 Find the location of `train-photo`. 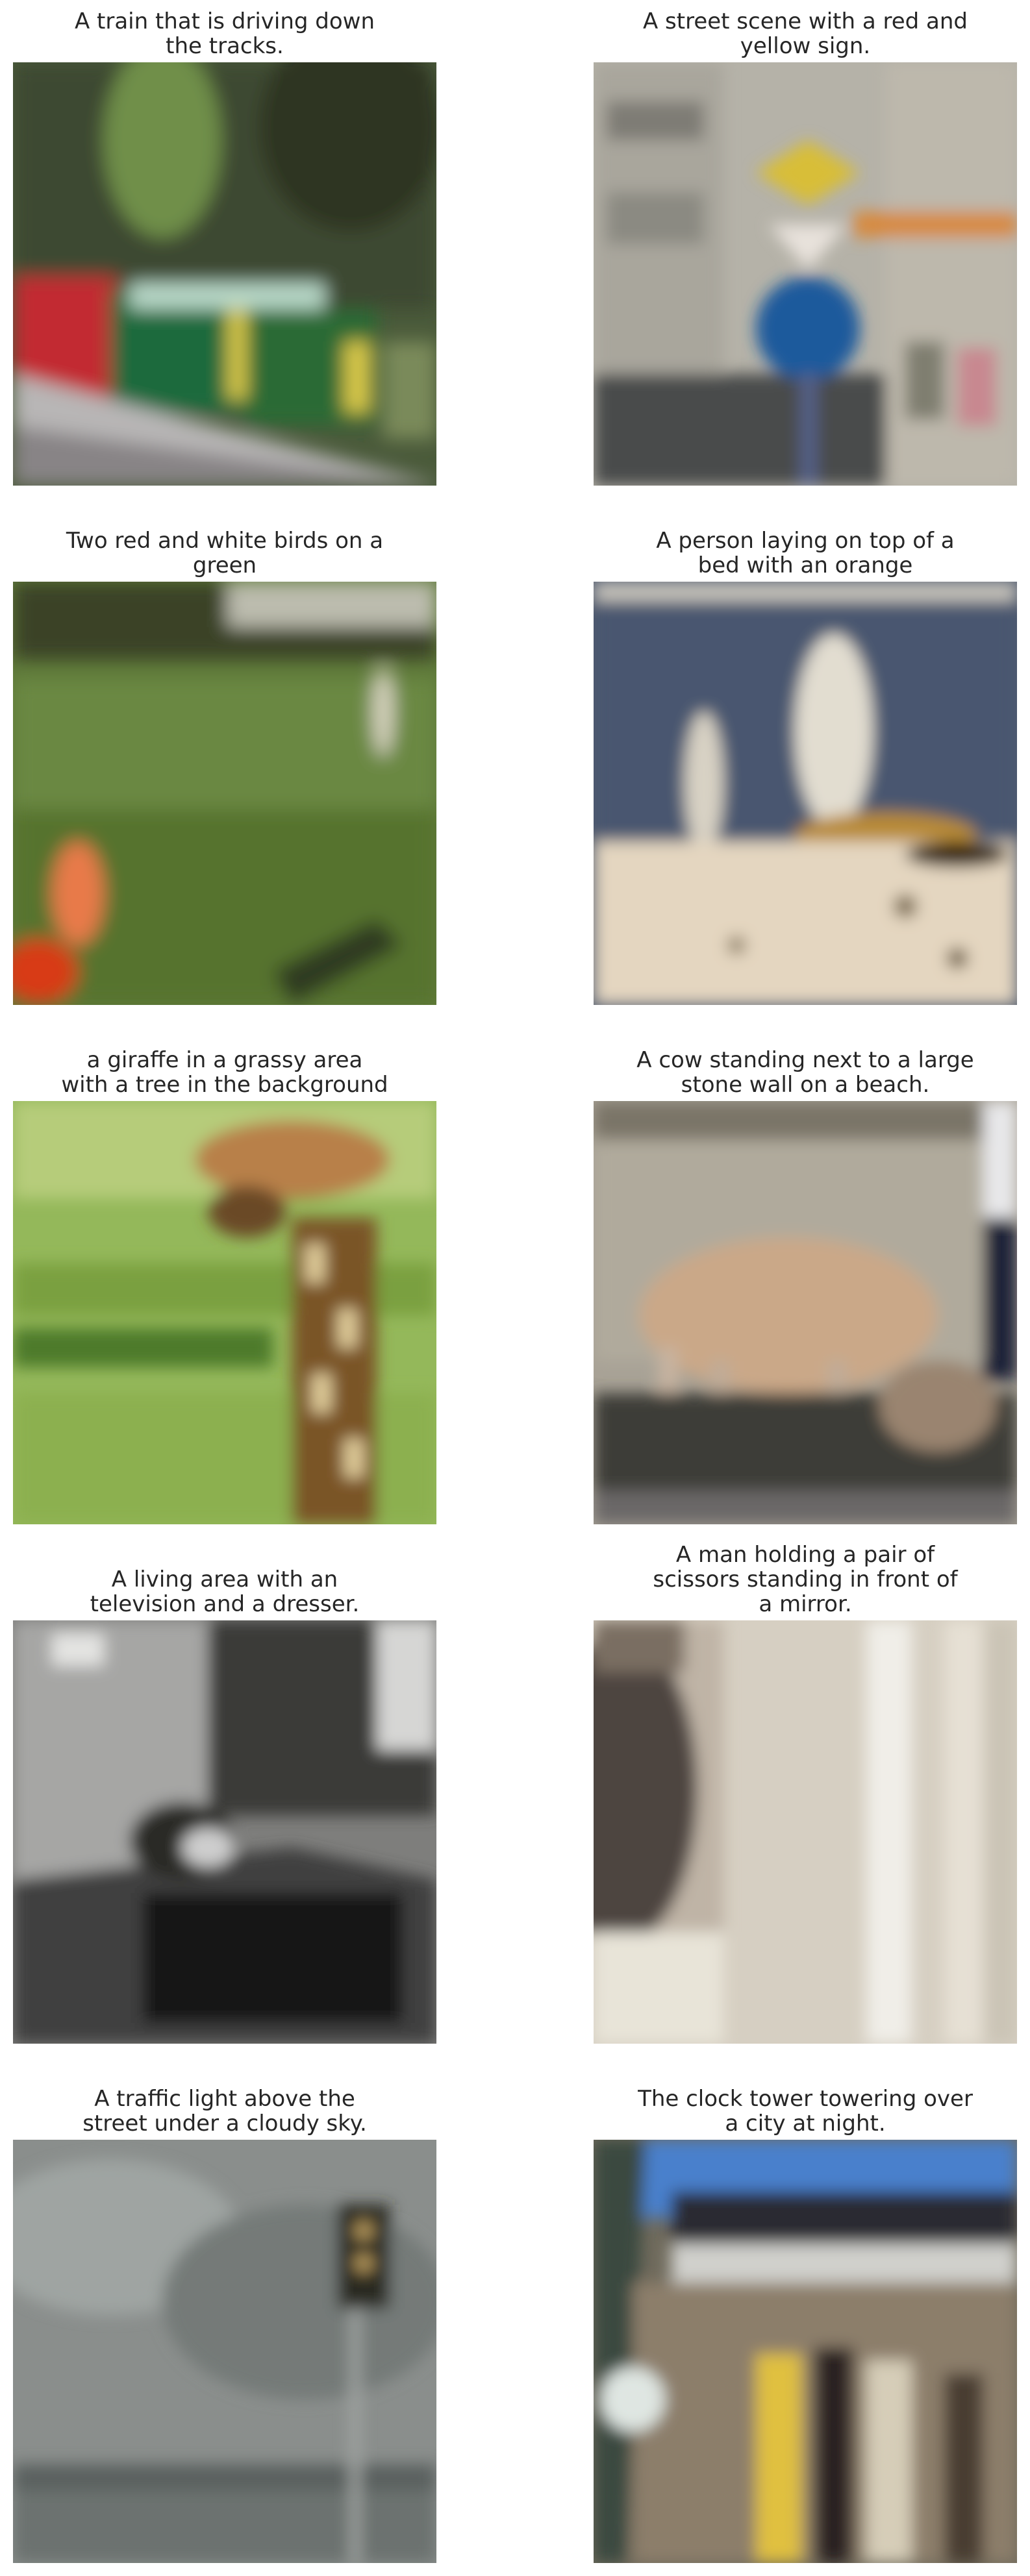

train-photo is located at coordinates (224, 274).